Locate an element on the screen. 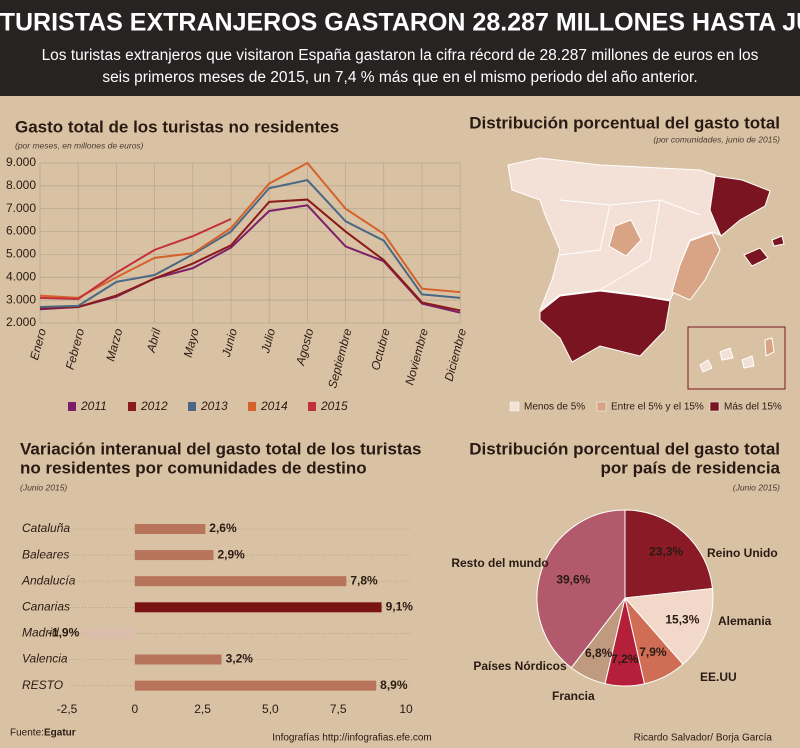  value-label: 3,2% is located at coordinates (240, 659).